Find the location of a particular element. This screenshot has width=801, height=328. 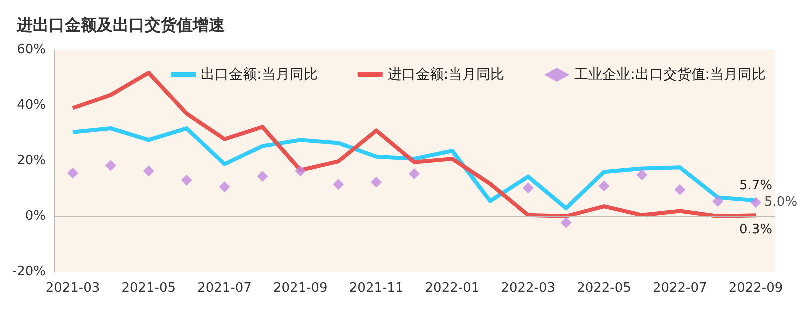

x-tick-label: 2022-09 is located at coordinates (756, 288).